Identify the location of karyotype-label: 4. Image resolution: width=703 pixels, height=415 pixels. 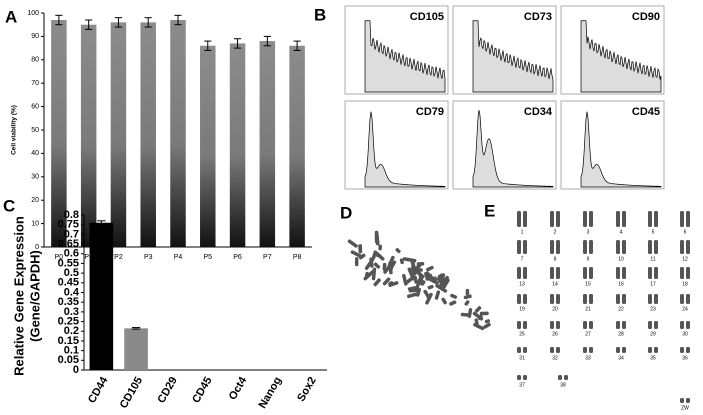
(621, 232).